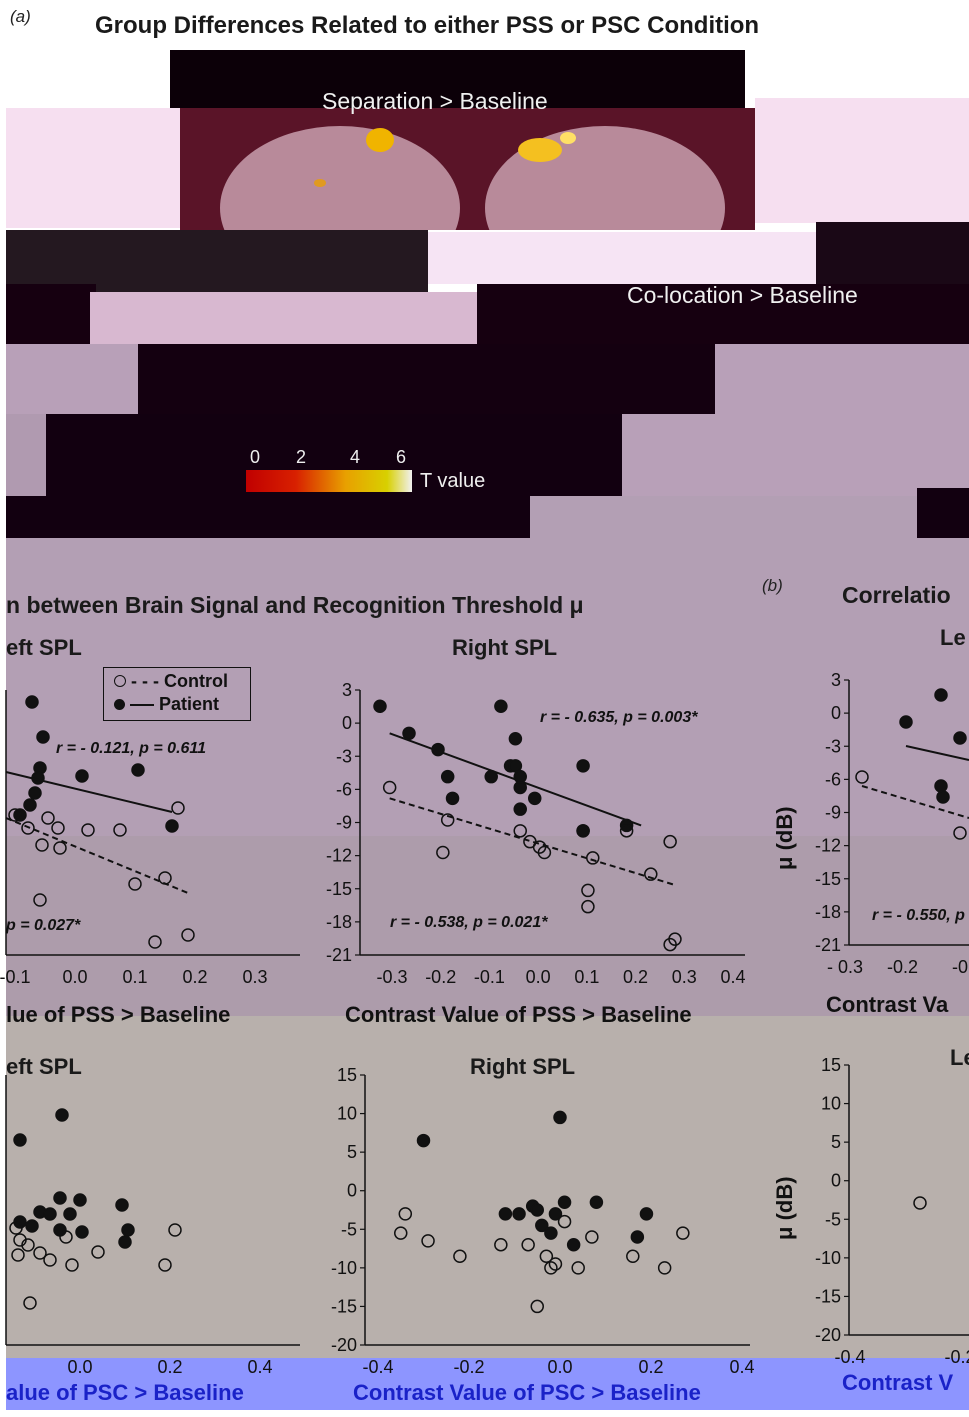 This screenshot has height=1417, width=969. Describe the element at coordinates (20, 16) in the screenshot. I see `panel-a-letter: (a)` at that location.